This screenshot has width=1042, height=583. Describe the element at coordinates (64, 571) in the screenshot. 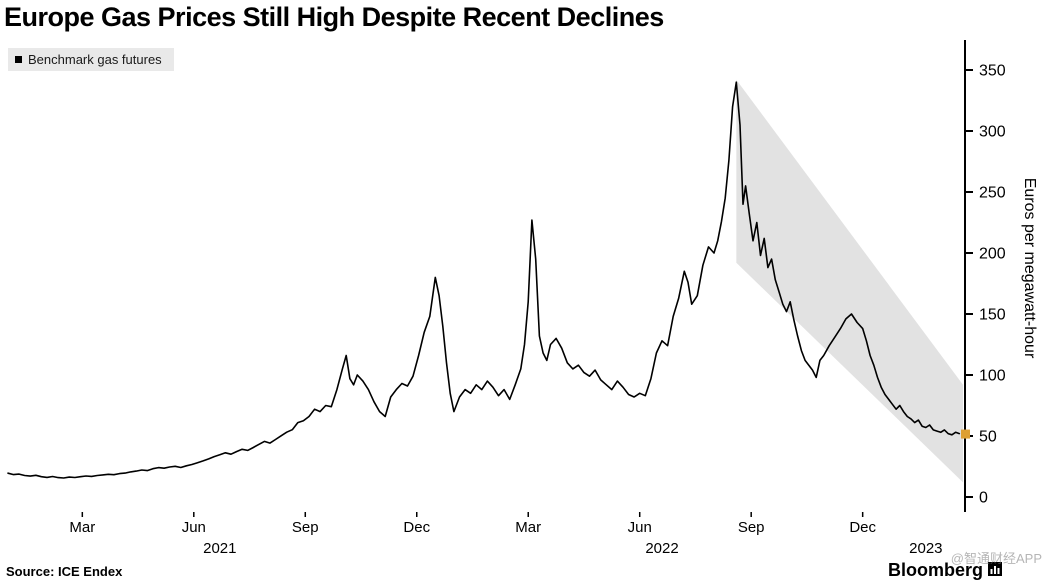

I see `source-label: Source: ICE Endex` at that location.